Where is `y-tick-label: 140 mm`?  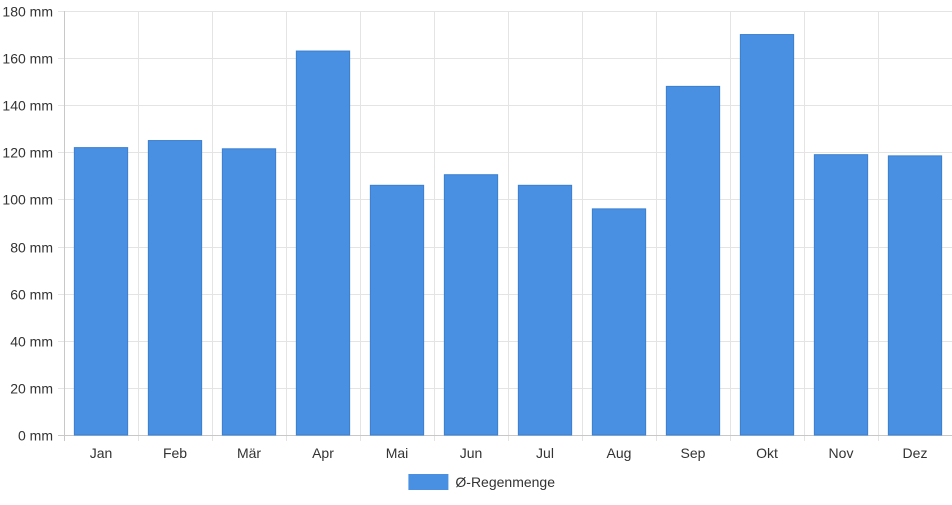 y-tick-label: 140 mm is located at coordinates (27, 106).